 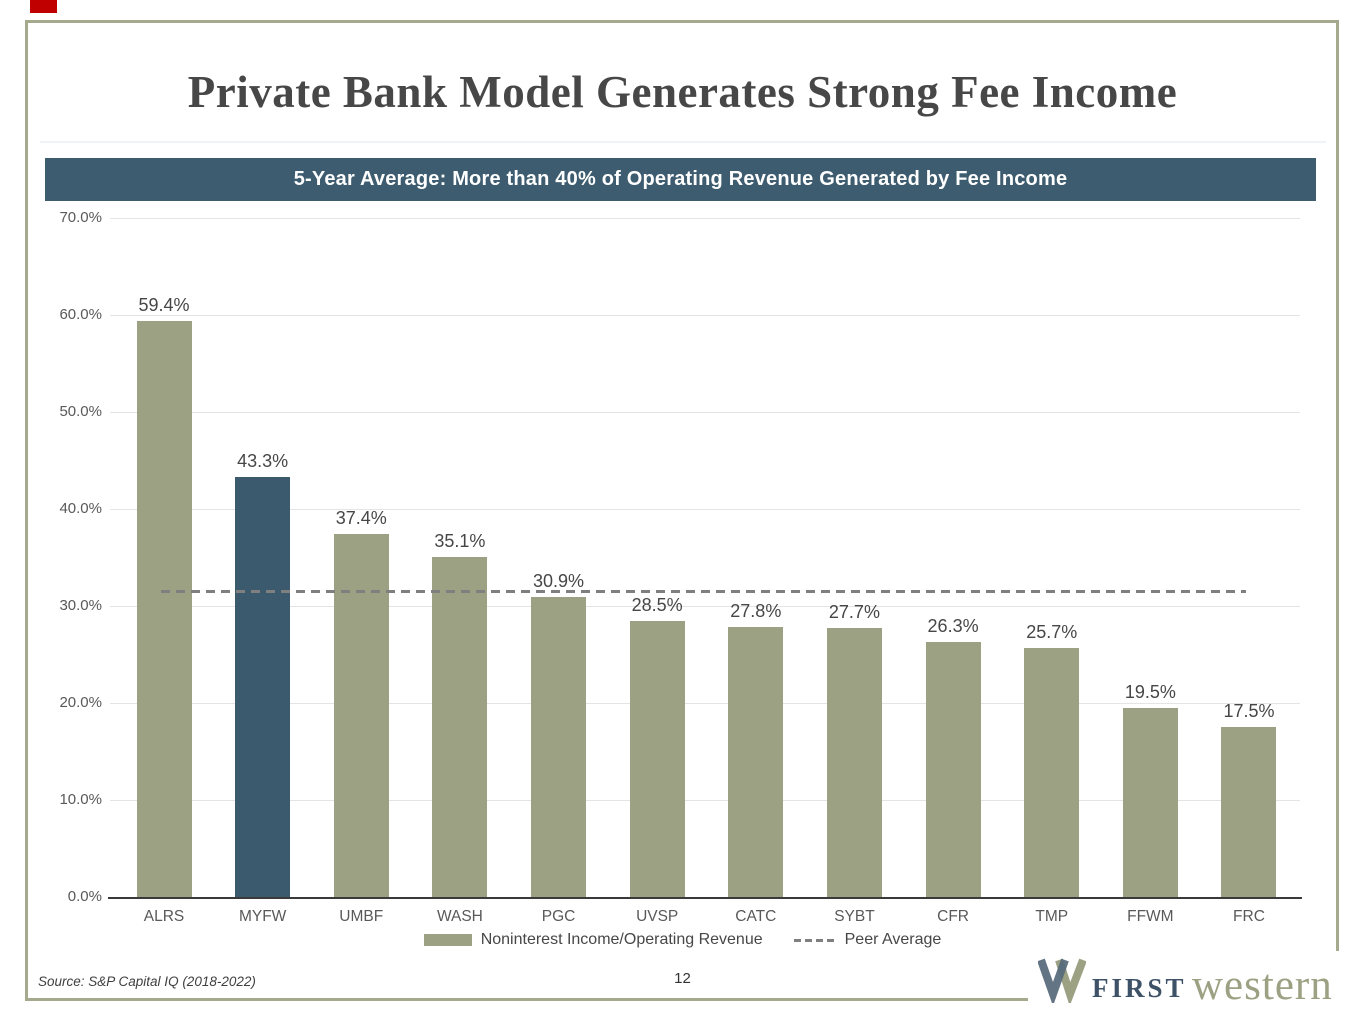 I want to click on bar-UVSP, so click(x=657, y=758).